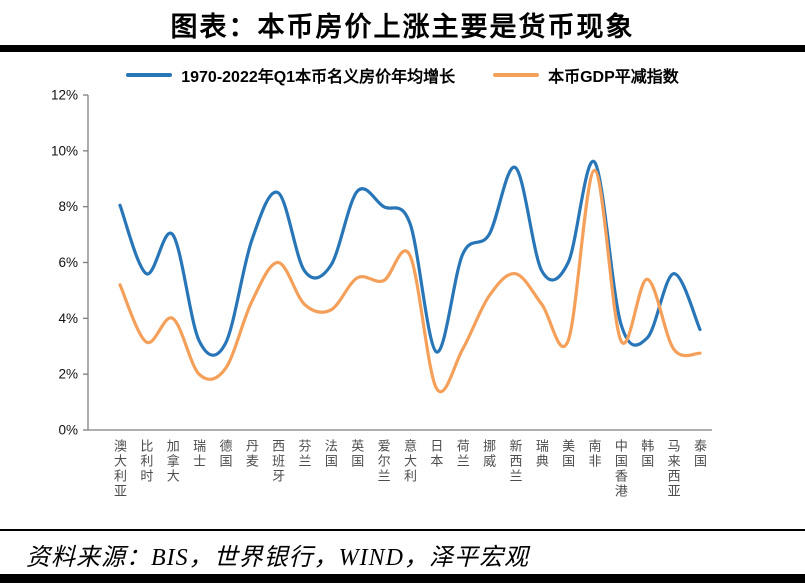 The height and width of the screenshot is (587, 805). Describe the element at coordinates (277, 558) in the screenshot. I see `source-text: 资料来源：BIS，世界银行，WIND，泽平宏观` at that location.